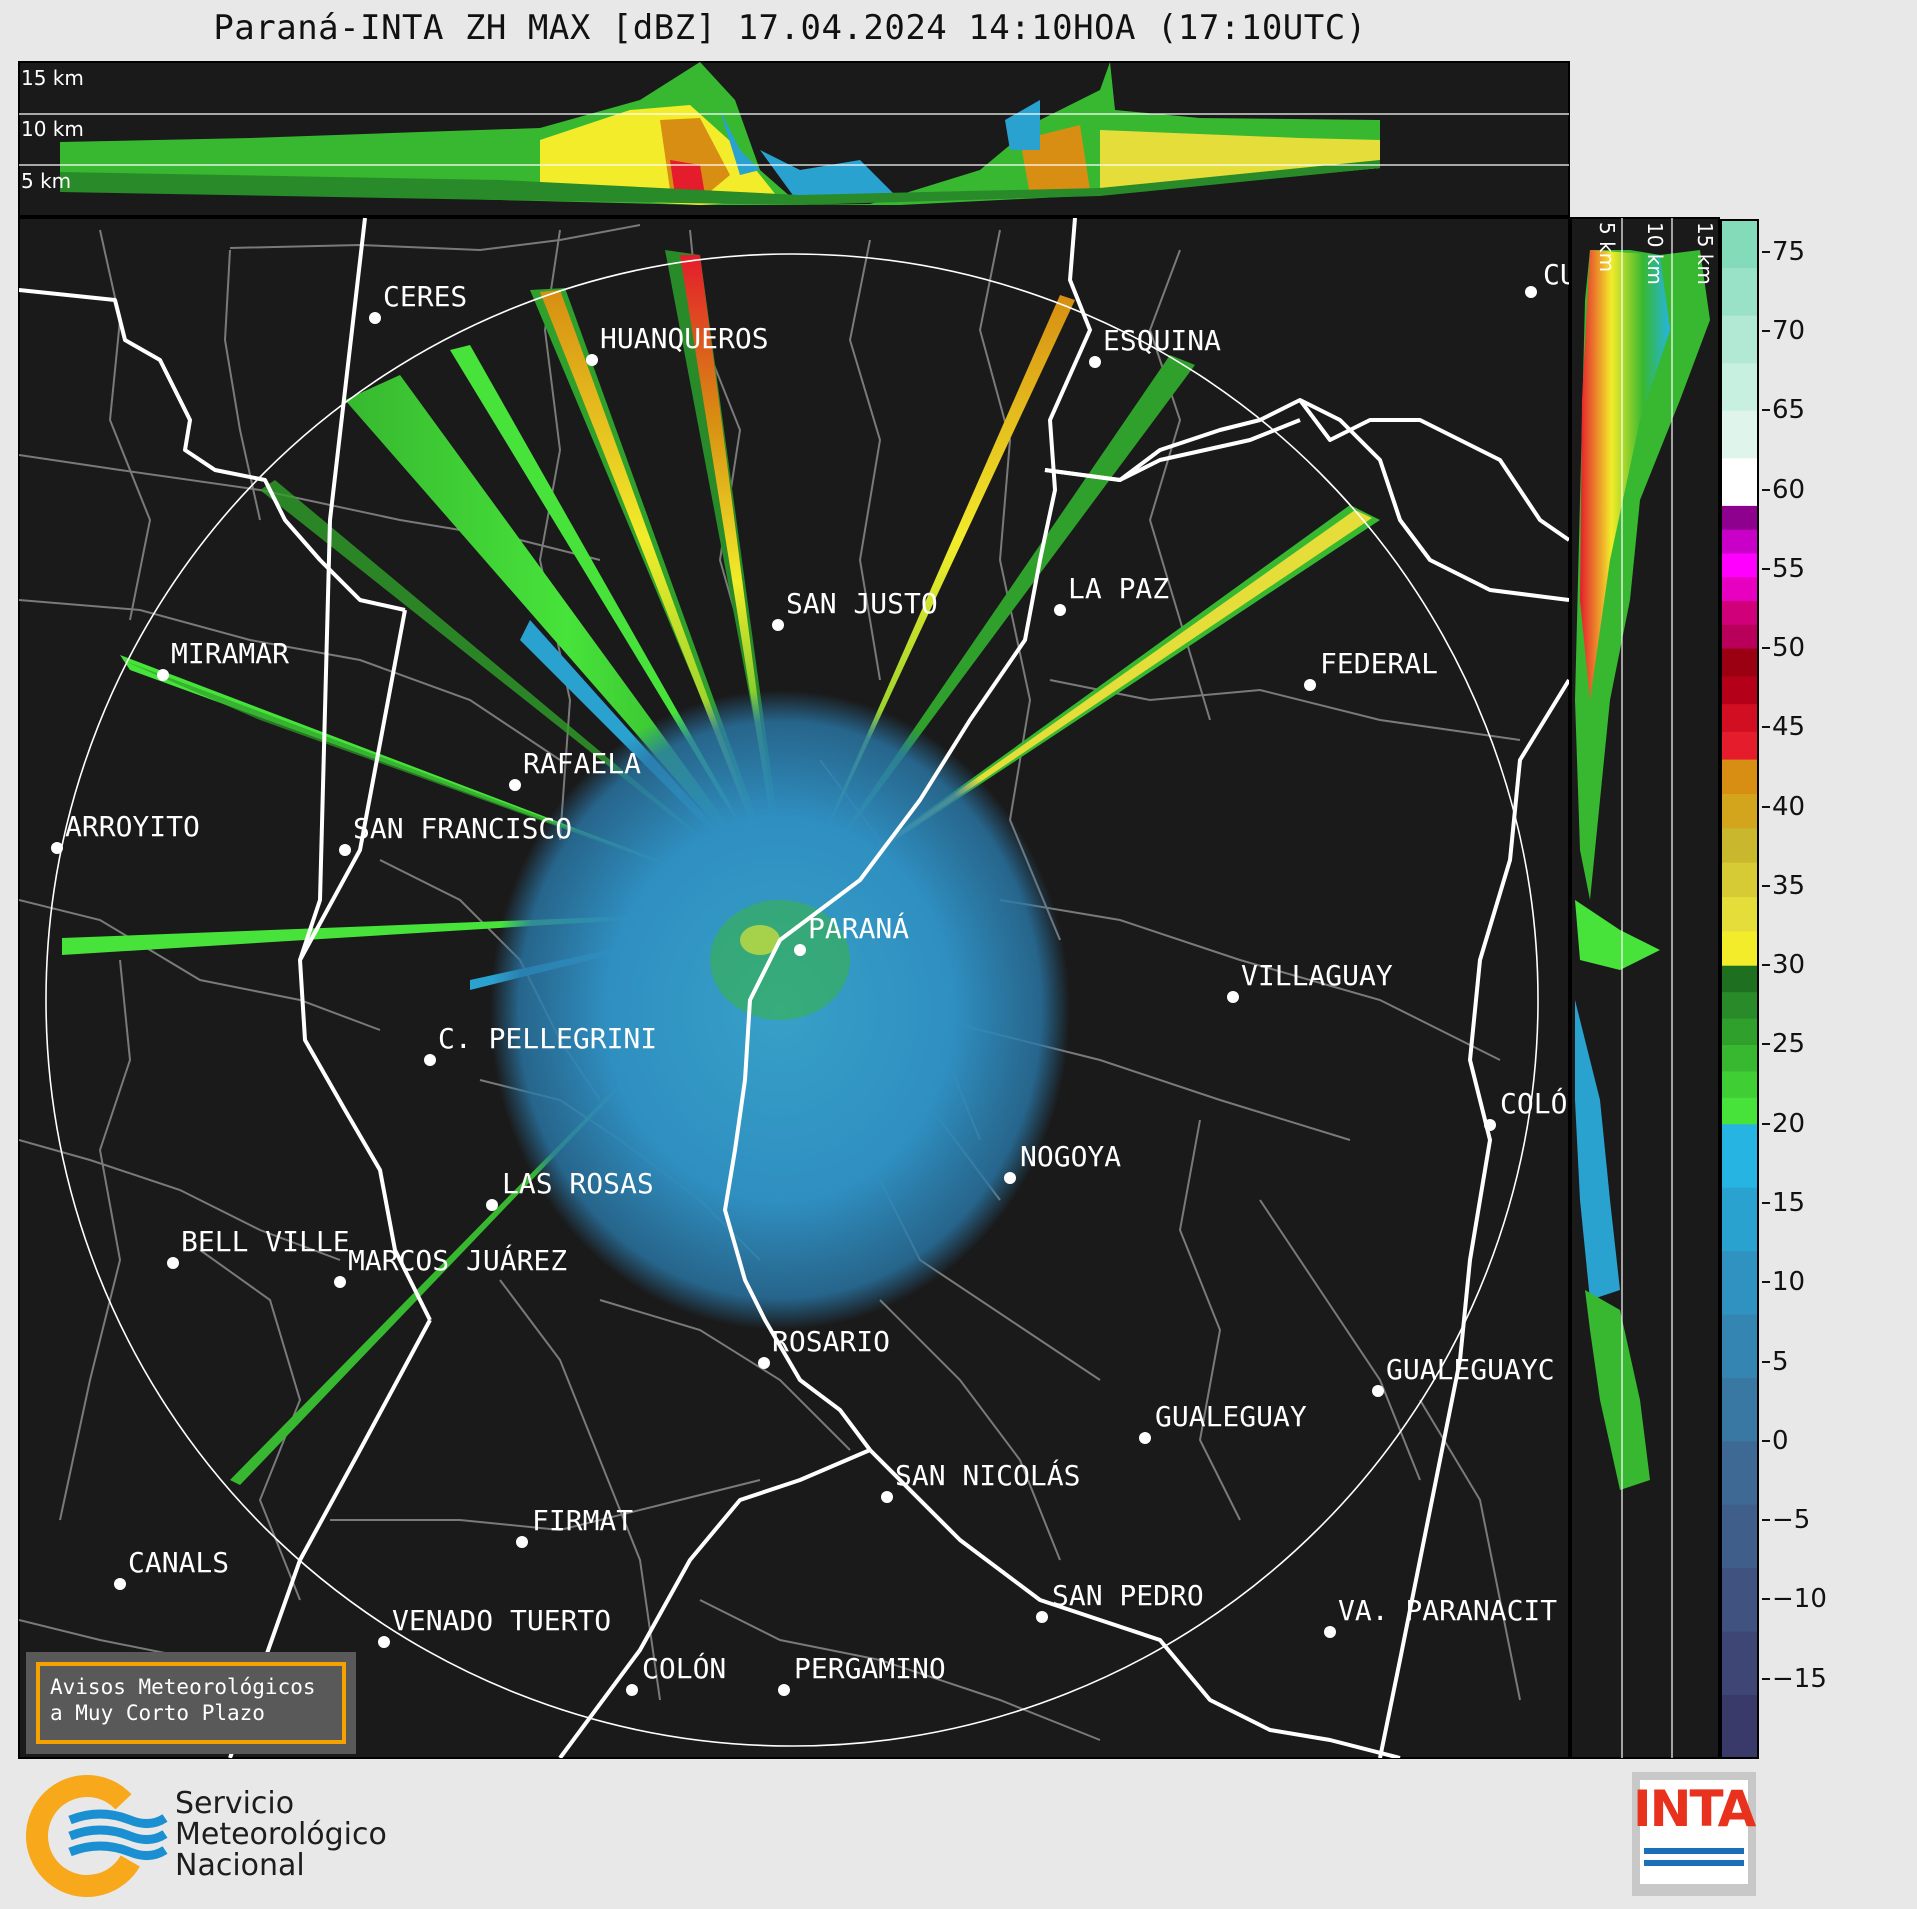 This screenshot has width=1917, height=1909. What do you see at coordinates (1378, 1391) in the screenshot?
I see `city-dot-gualeguayc` at bounding box center [1378, 1391].